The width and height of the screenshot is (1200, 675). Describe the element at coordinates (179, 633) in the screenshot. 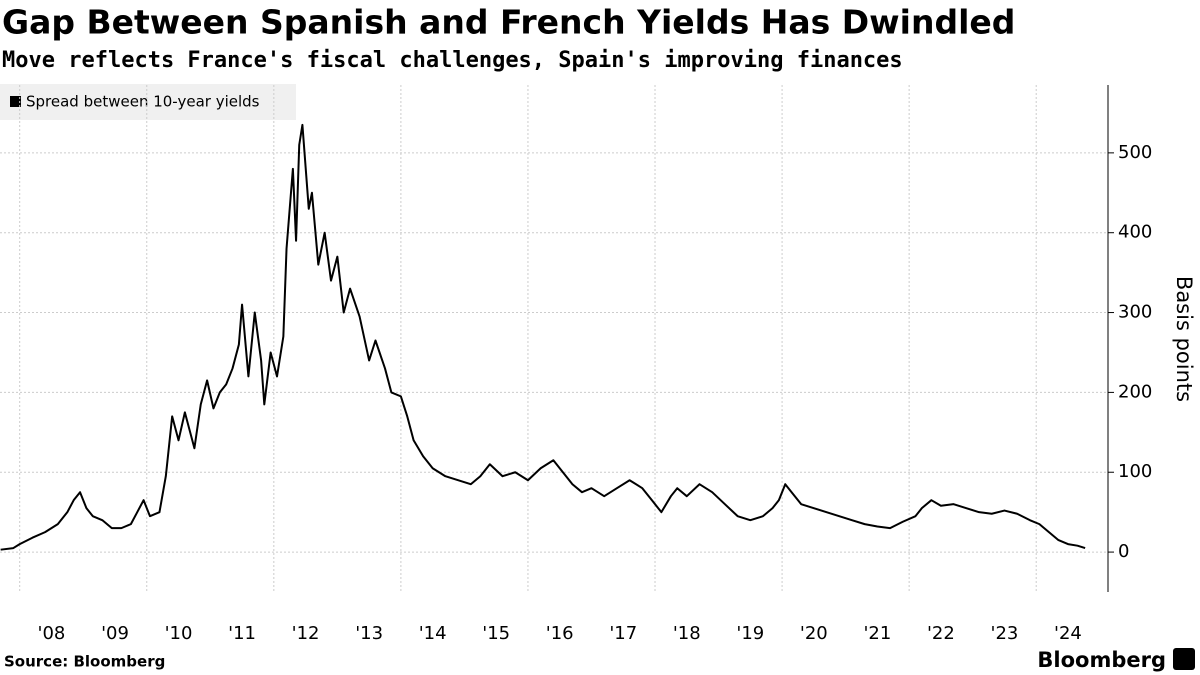

I see `x-tick-label: '10` at that location.